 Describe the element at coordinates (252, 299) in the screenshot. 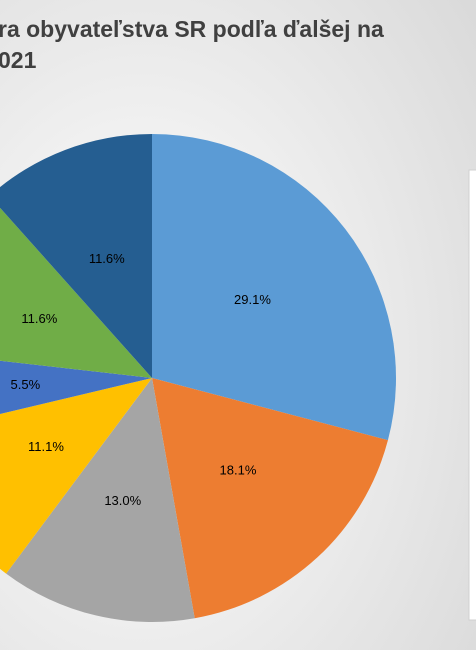

I see `data-label: 29.1%` at that location.